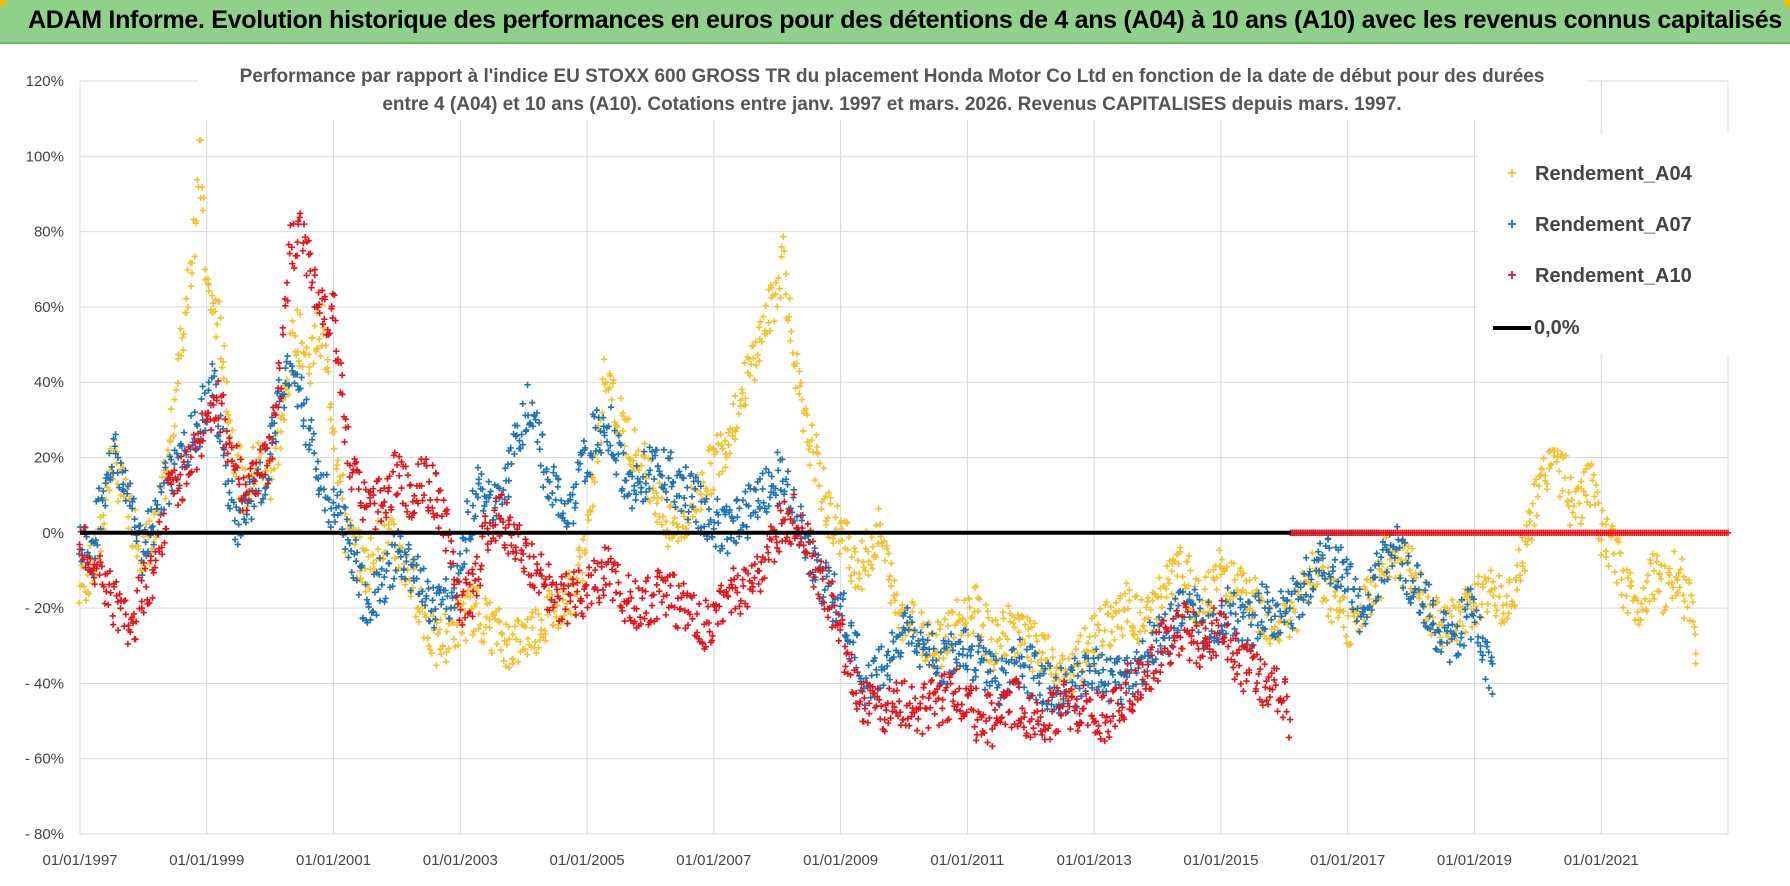 Image resolution: width=1790 pixels, height=886 pixels. Describe the element at coordinates (49, 307) in the screenshot. I see `y-tick-label: 60%` at that location.